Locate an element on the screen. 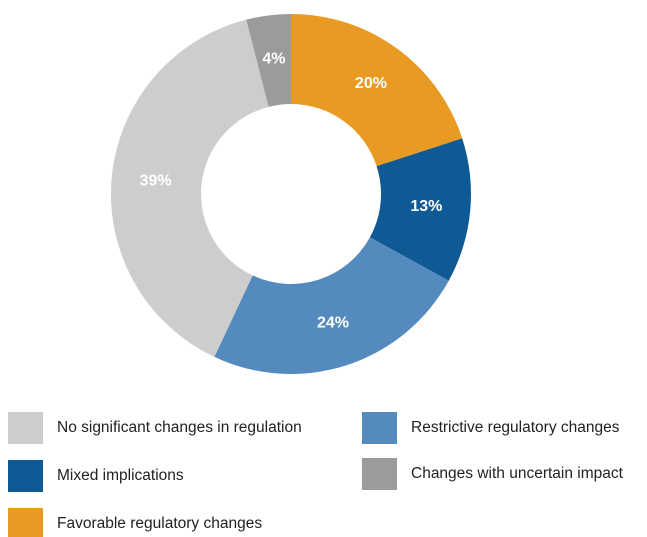 The height and width of the screenshot is (537, 647). value-label: 13% is located at coordinates (426, 206).